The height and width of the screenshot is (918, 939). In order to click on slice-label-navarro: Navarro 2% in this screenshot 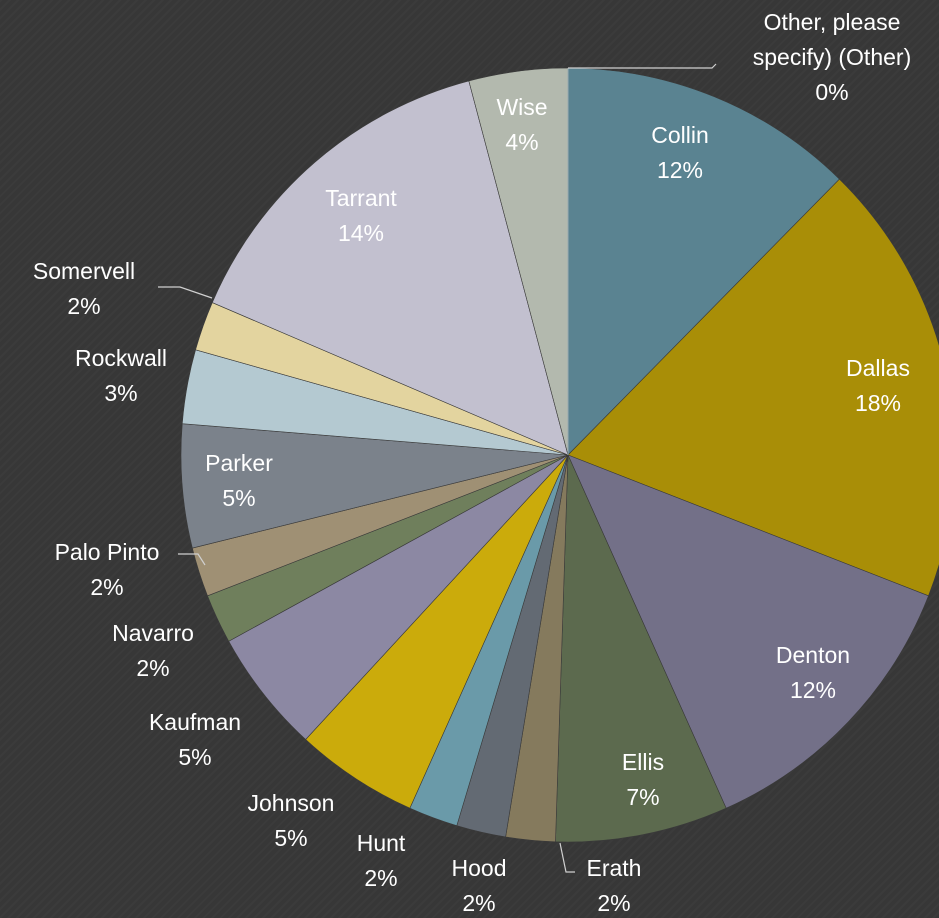, I will do `click(153, 650)`.